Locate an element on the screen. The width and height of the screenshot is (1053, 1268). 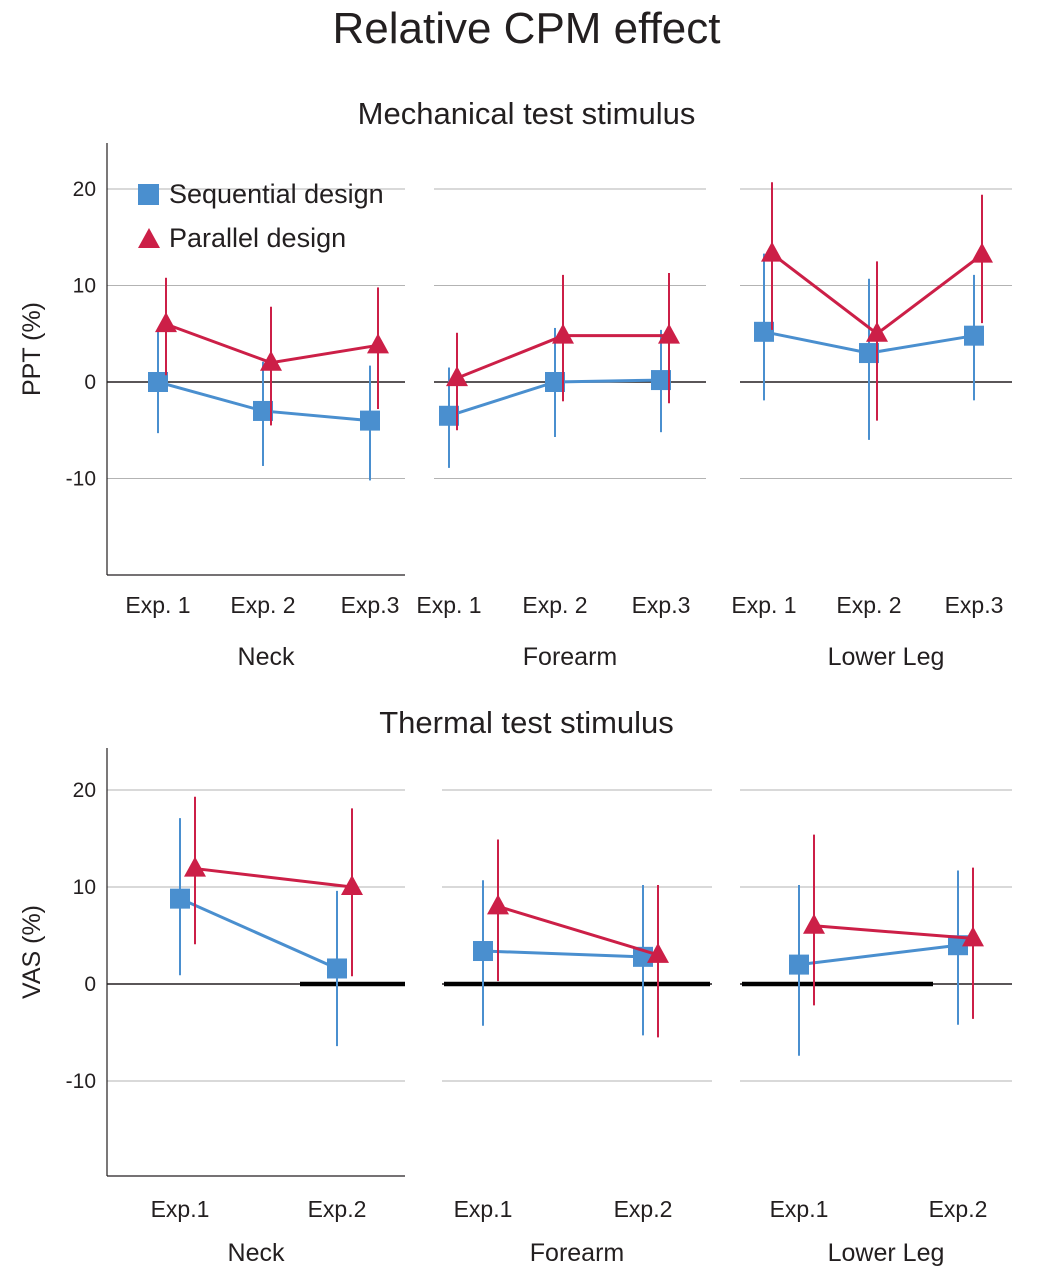
legend-item-sequential: Sequential design is located at coordinates (261, 194).